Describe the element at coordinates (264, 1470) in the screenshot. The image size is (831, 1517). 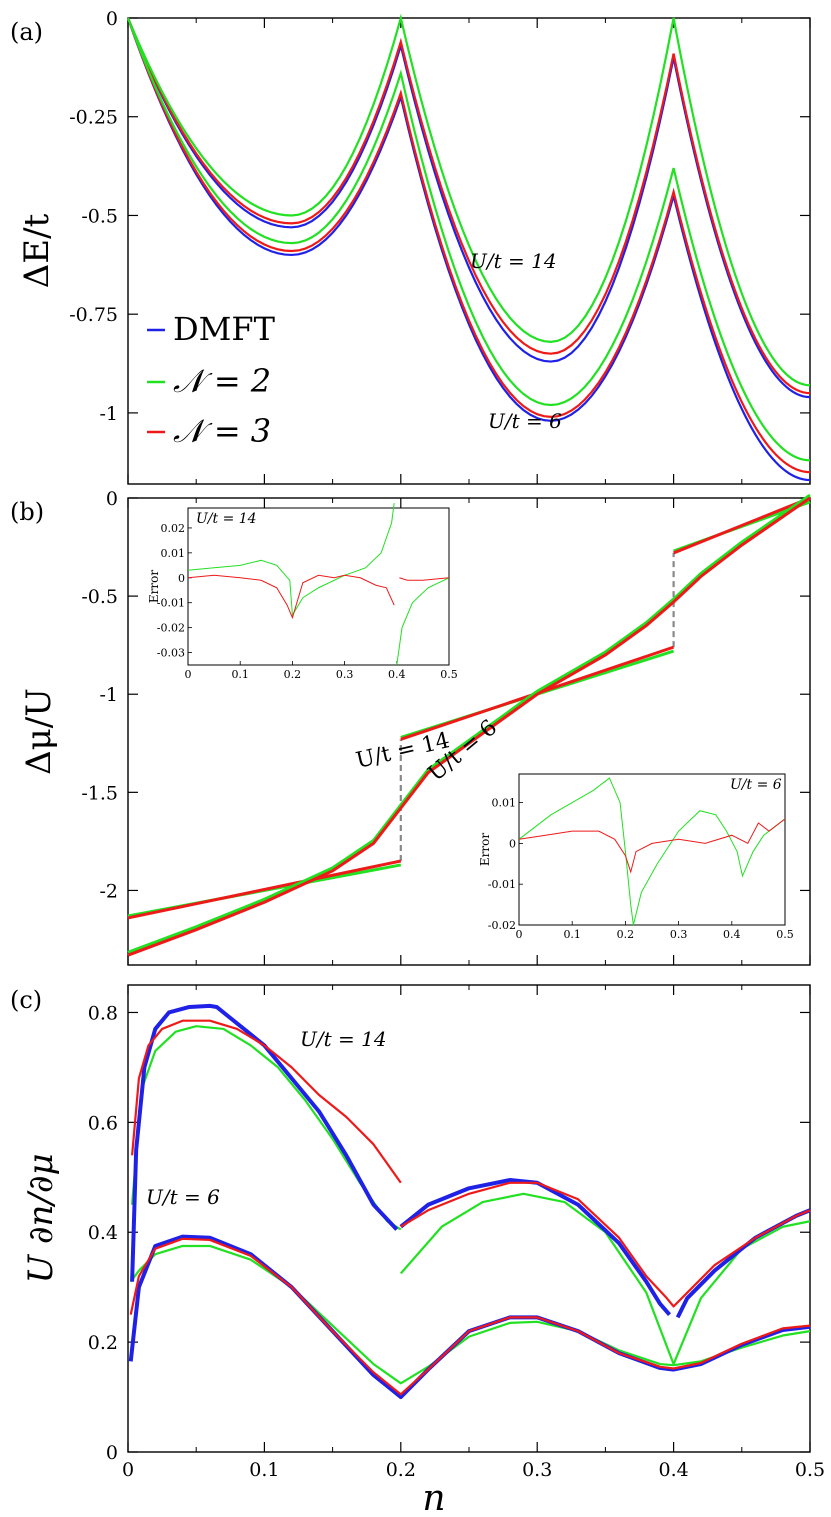
I see `x-tick-label: 0.1` at that location.